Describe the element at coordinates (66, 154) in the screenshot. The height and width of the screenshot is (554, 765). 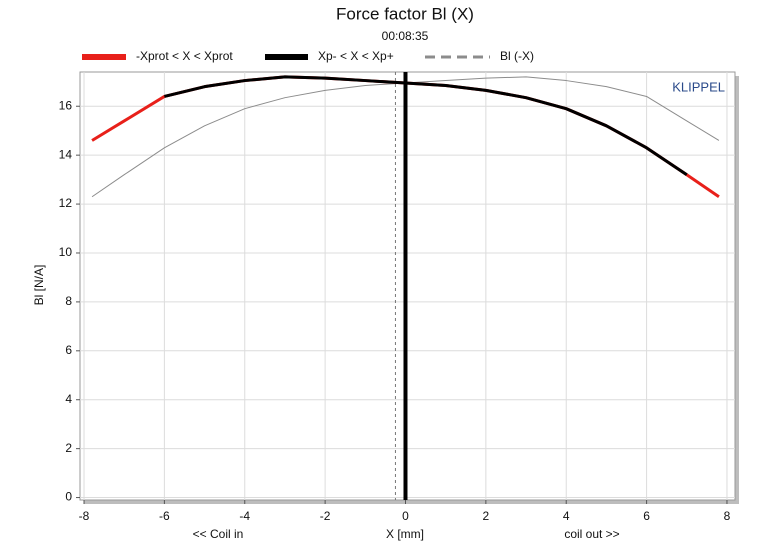
I see `y-tick-label: 14` at that location.